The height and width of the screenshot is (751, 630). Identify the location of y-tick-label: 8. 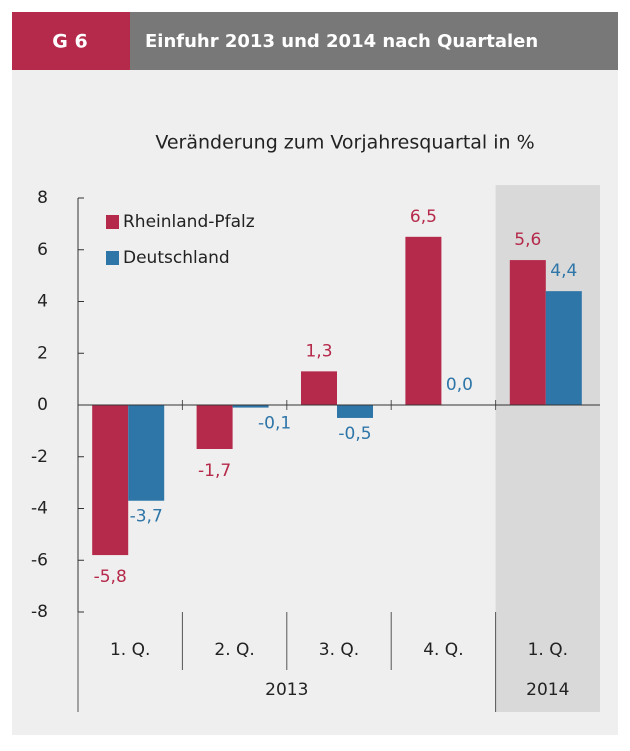
(42, 198).